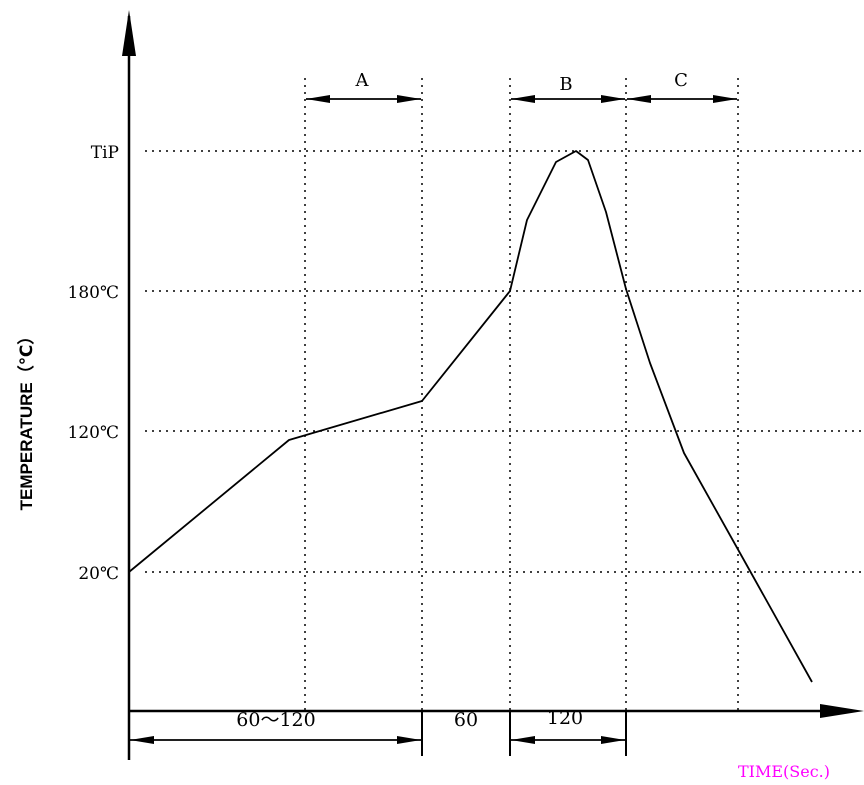 Image resolution: width=864 pixels, height=785 pixels. I want to click on time-segment-label-3: 120, so click(565, 718).